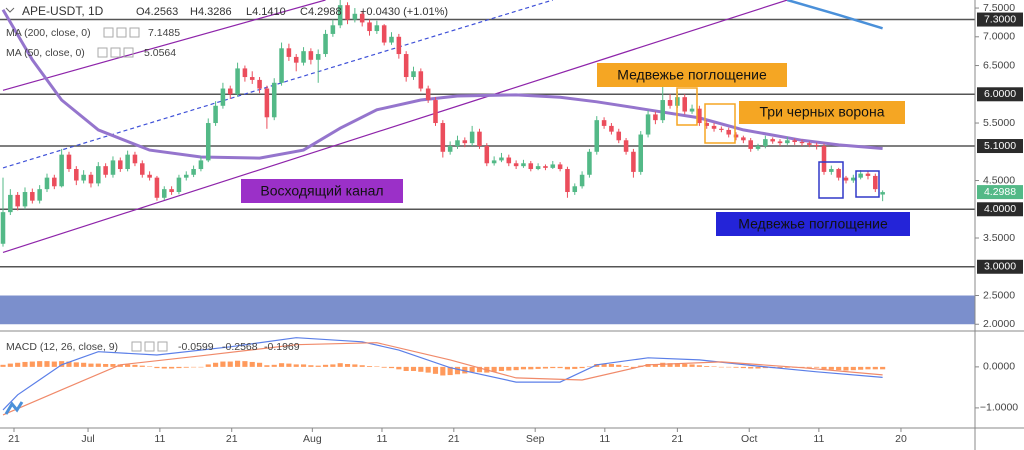 This screenshot has width=1024, height=450. Describe the element at coordinates (867, 184) in the screenshot. I see `pattern-box` at that location.